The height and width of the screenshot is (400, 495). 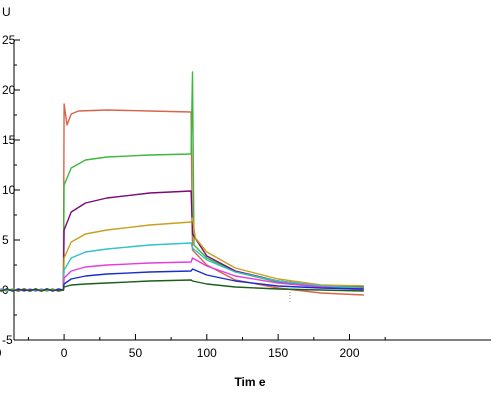 I want to click on x-tick-label: 0, so click(x=64, y=353).